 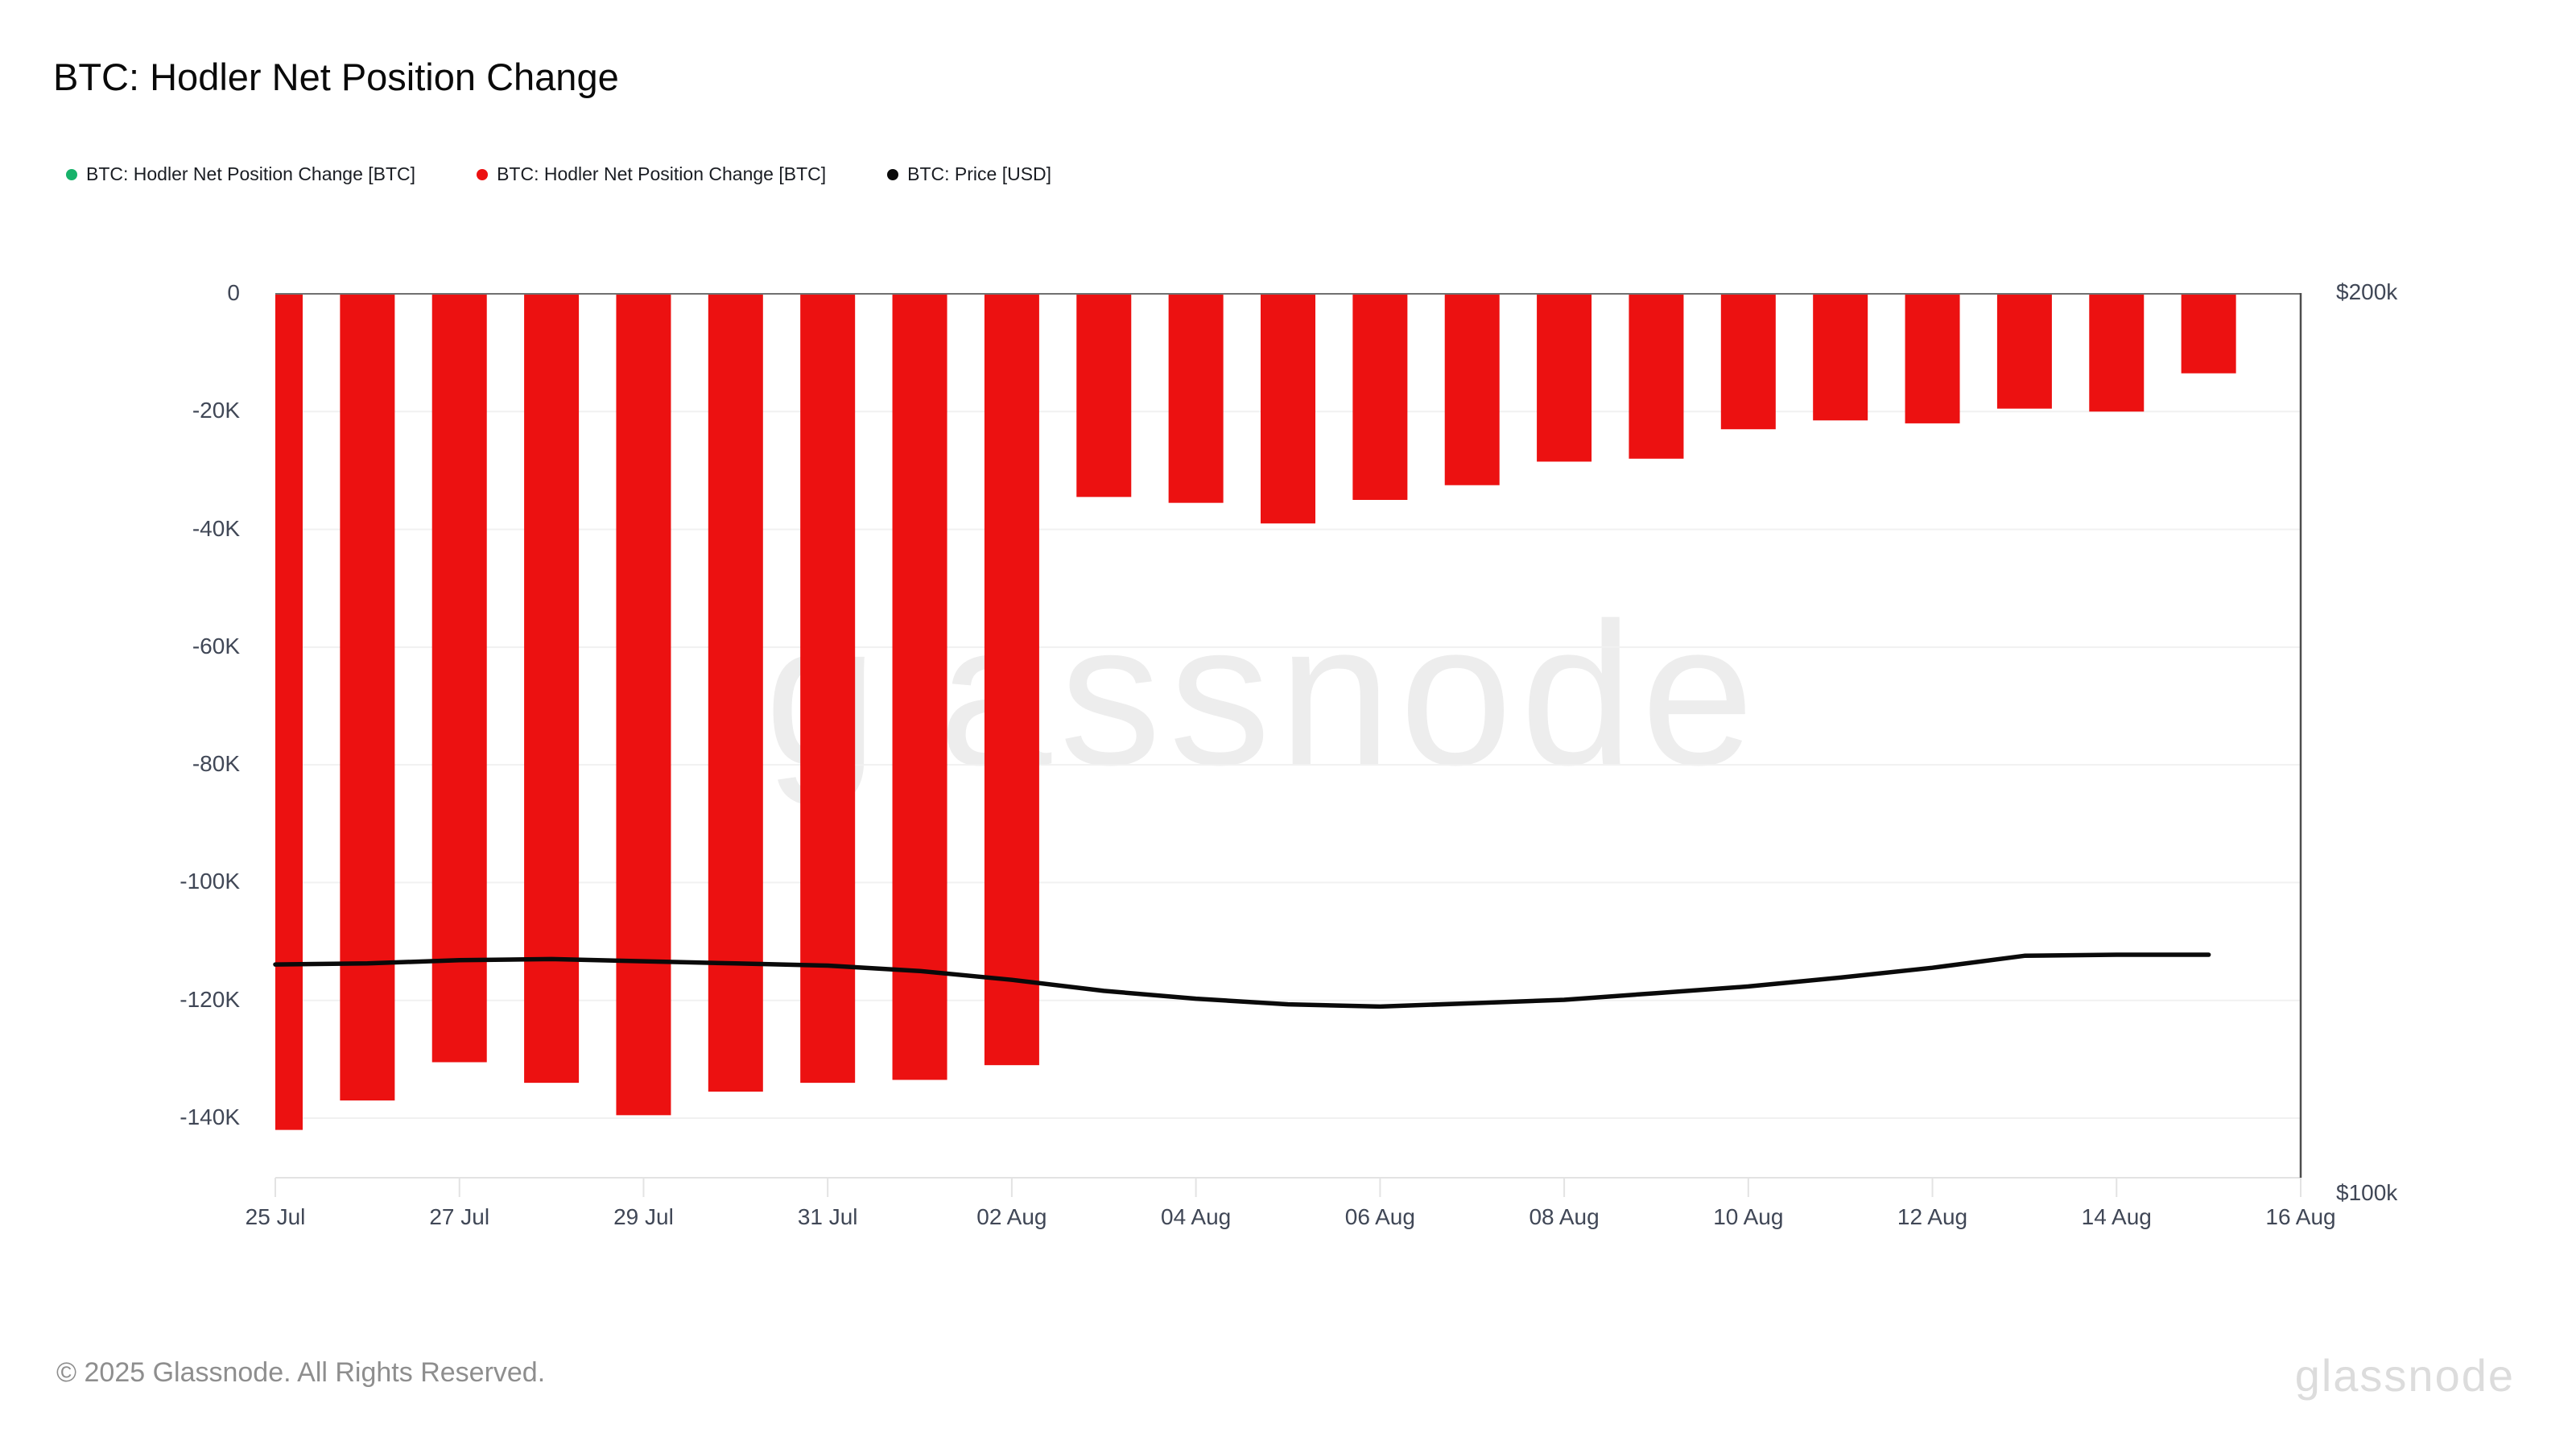 I want to click on black-series-dot-icon, so click(x=893, y=174).